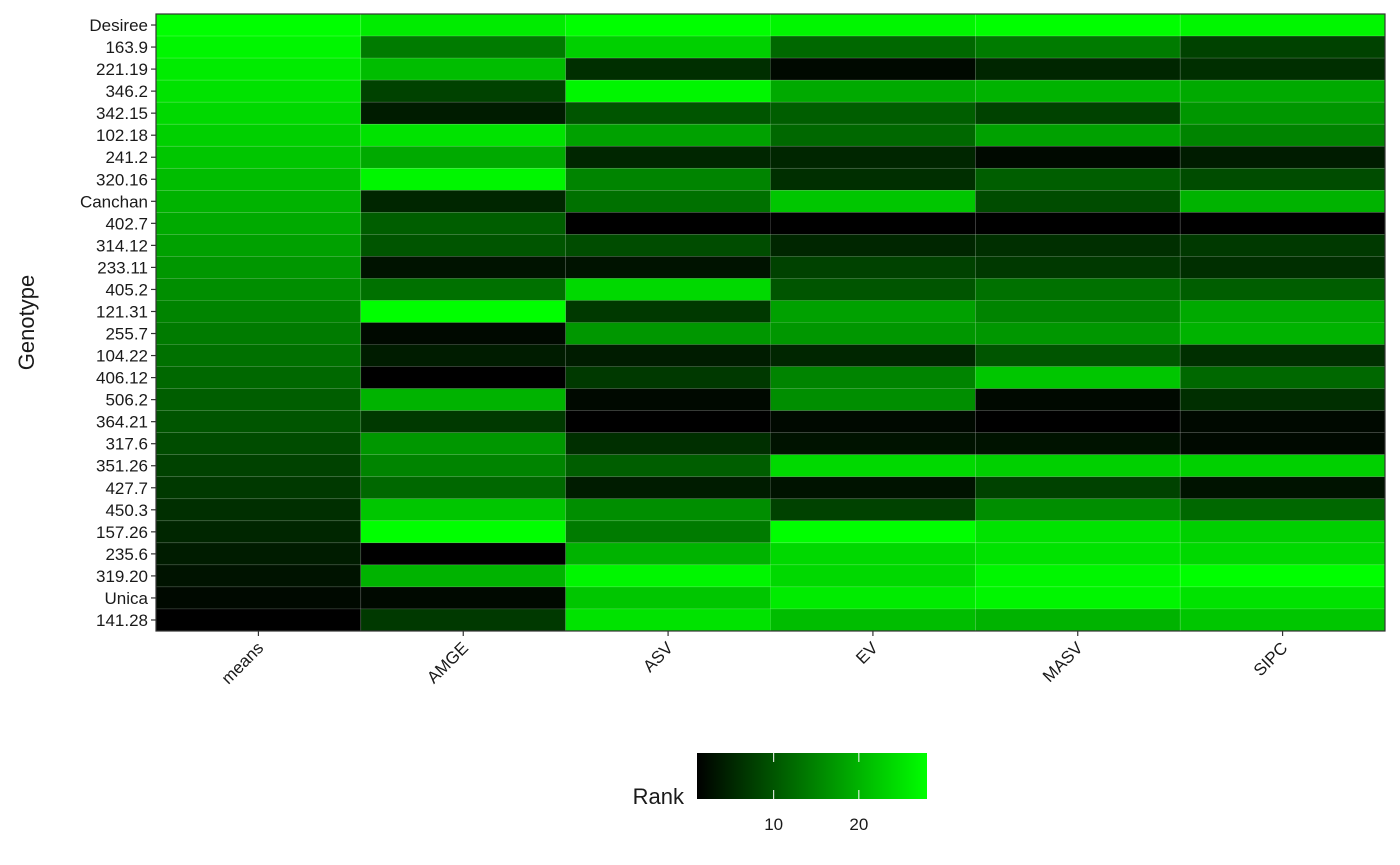 The width and height of the screenshot is (1400, 865). Describe the element at coordinates (126, 223) in the screenshot. I see `y-tick-label: 402.7` at that location.